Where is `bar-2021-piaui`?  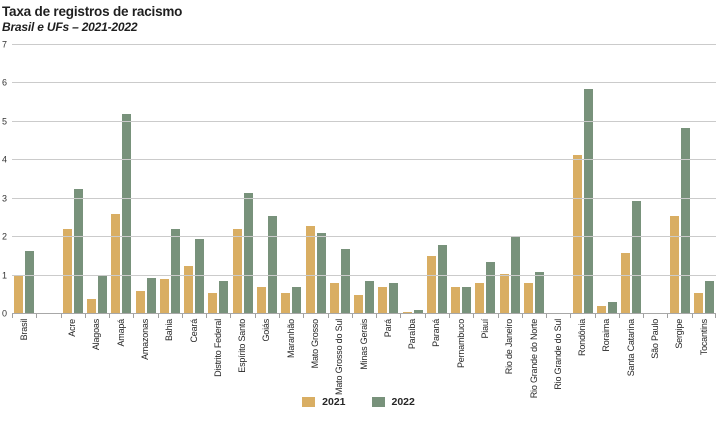
bar-2021-piaui is located at coordinates (480, 298).